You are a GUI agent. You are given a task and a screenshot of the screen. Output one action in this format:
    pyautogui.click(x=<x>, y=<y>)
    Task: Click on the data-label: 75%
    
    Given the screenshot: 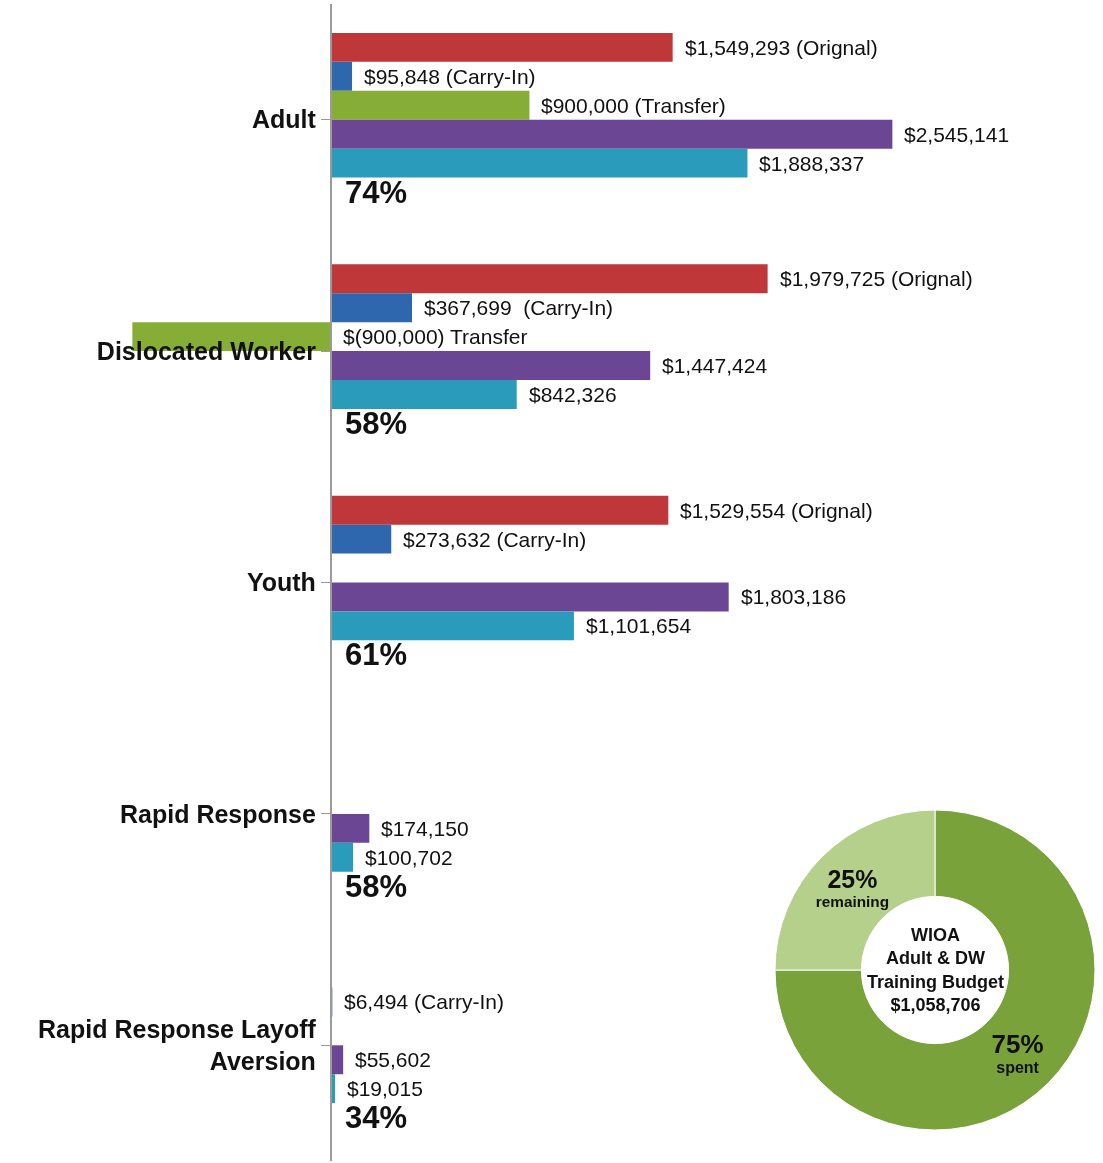 What is the action you would take?
    pyautogui.click(x=1017, y=1043)
    